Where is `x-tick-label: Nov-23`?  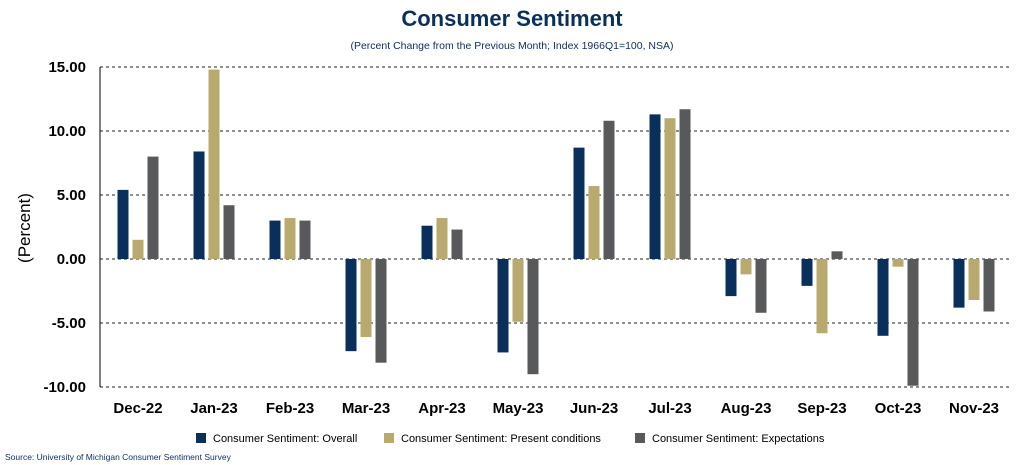 x-tick-label: Nov-23 is located at coordinates (974, 408).